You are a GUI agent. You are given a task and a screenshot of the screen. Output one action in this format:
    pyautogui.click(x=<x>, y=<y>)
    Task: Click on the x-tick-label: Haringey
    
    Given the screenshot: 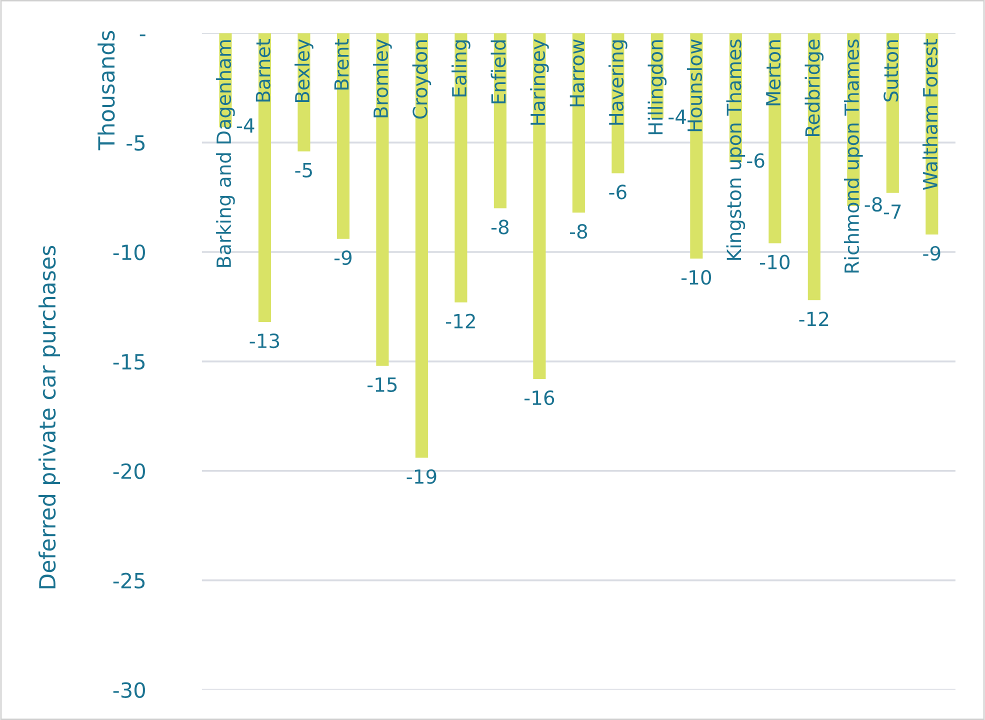 What is the action you would take?
    pyautogui.click(x=539, y=82)
    